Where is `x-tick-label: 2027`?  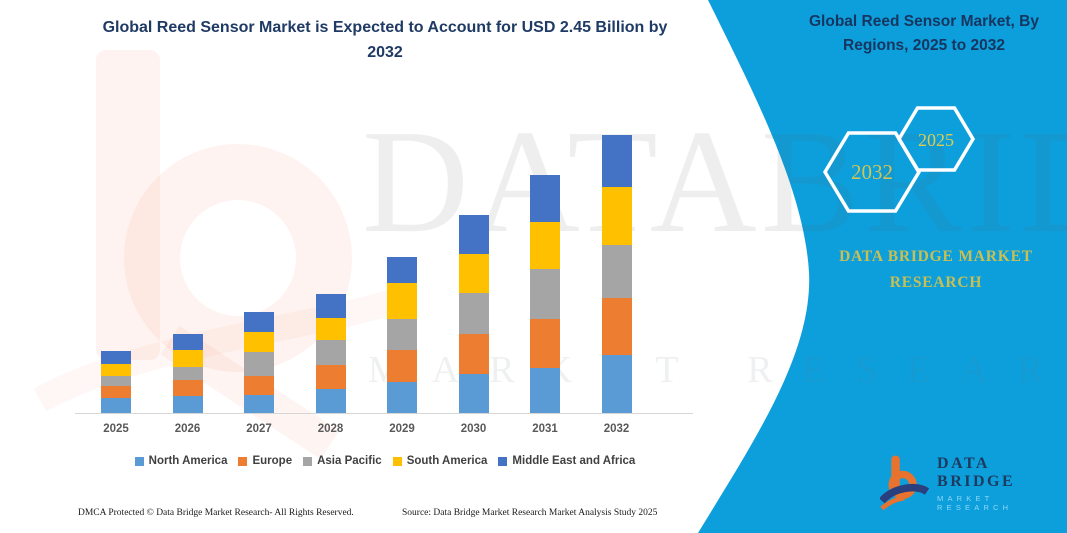
x-tick-label: 2027 is located at coordinates (259, 429).